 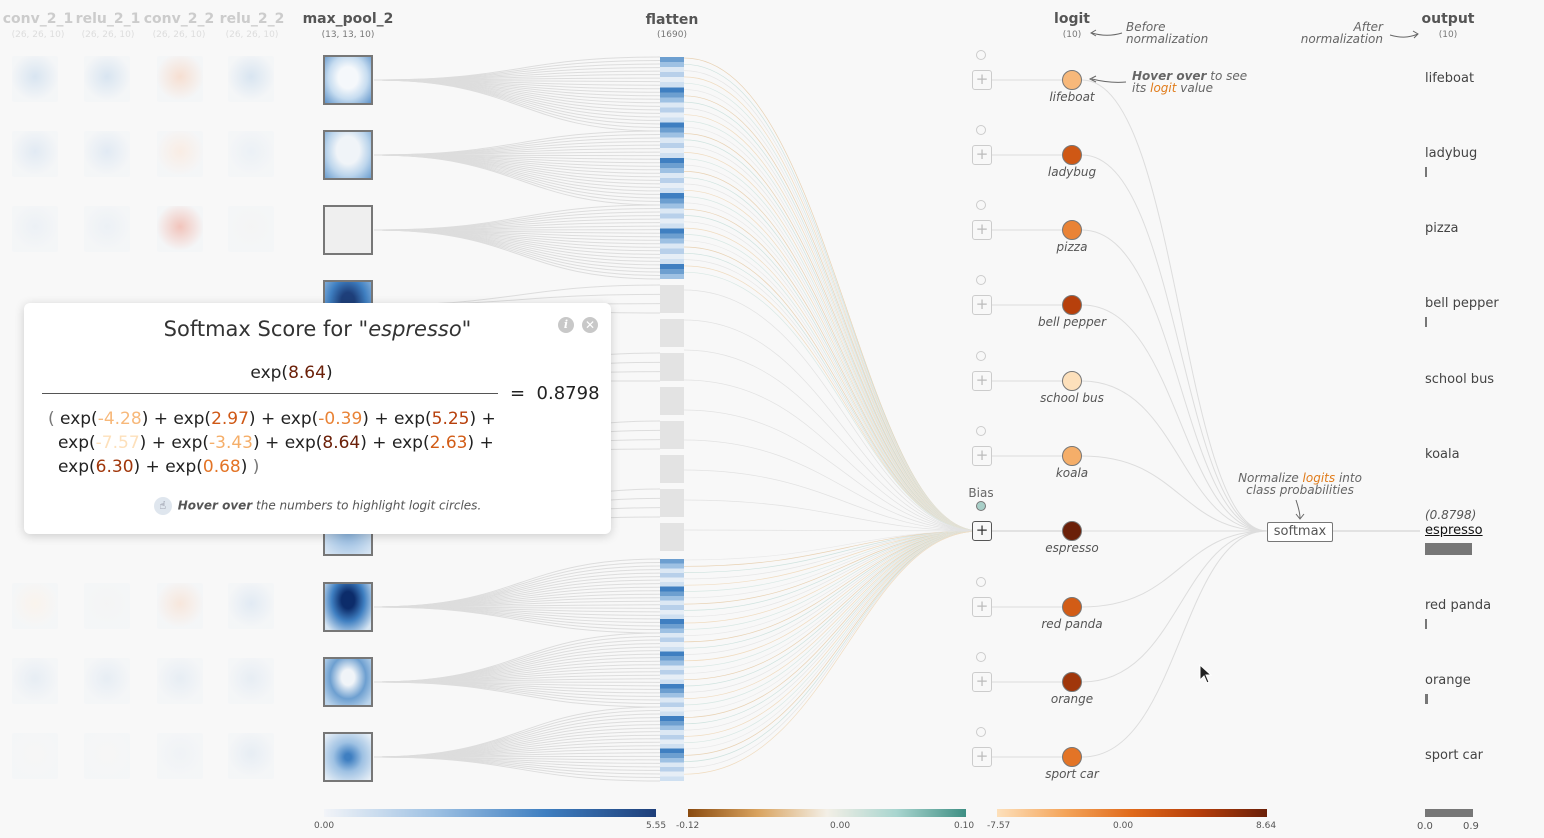 I want to click on info-icon: i, so click(x=566, y=325).